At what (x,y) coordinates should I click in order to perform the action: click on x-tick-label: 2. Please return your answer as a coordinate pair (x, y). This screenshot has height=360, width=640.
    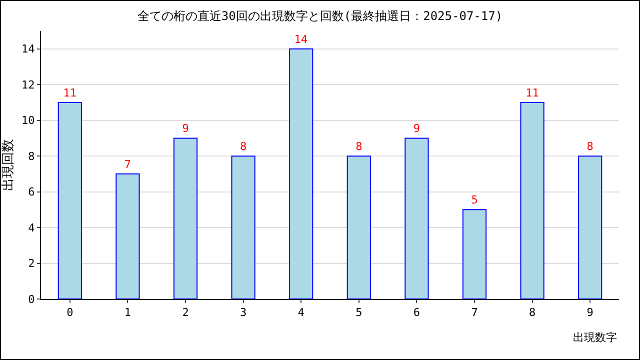
    Looking at the image, I should click on (185, 313).